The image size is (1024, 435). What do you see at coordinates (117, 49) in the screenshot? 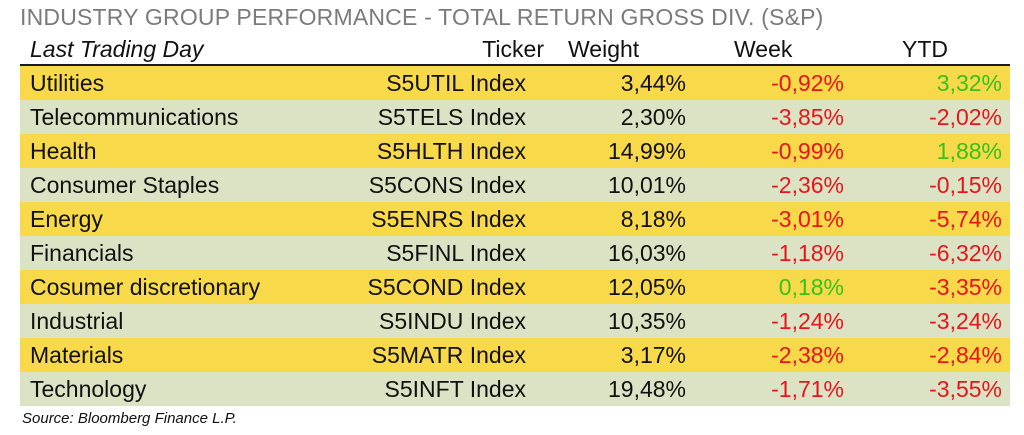
I see `header-last-trading-day: Last Trading Day` at bounding box center [117, 49].